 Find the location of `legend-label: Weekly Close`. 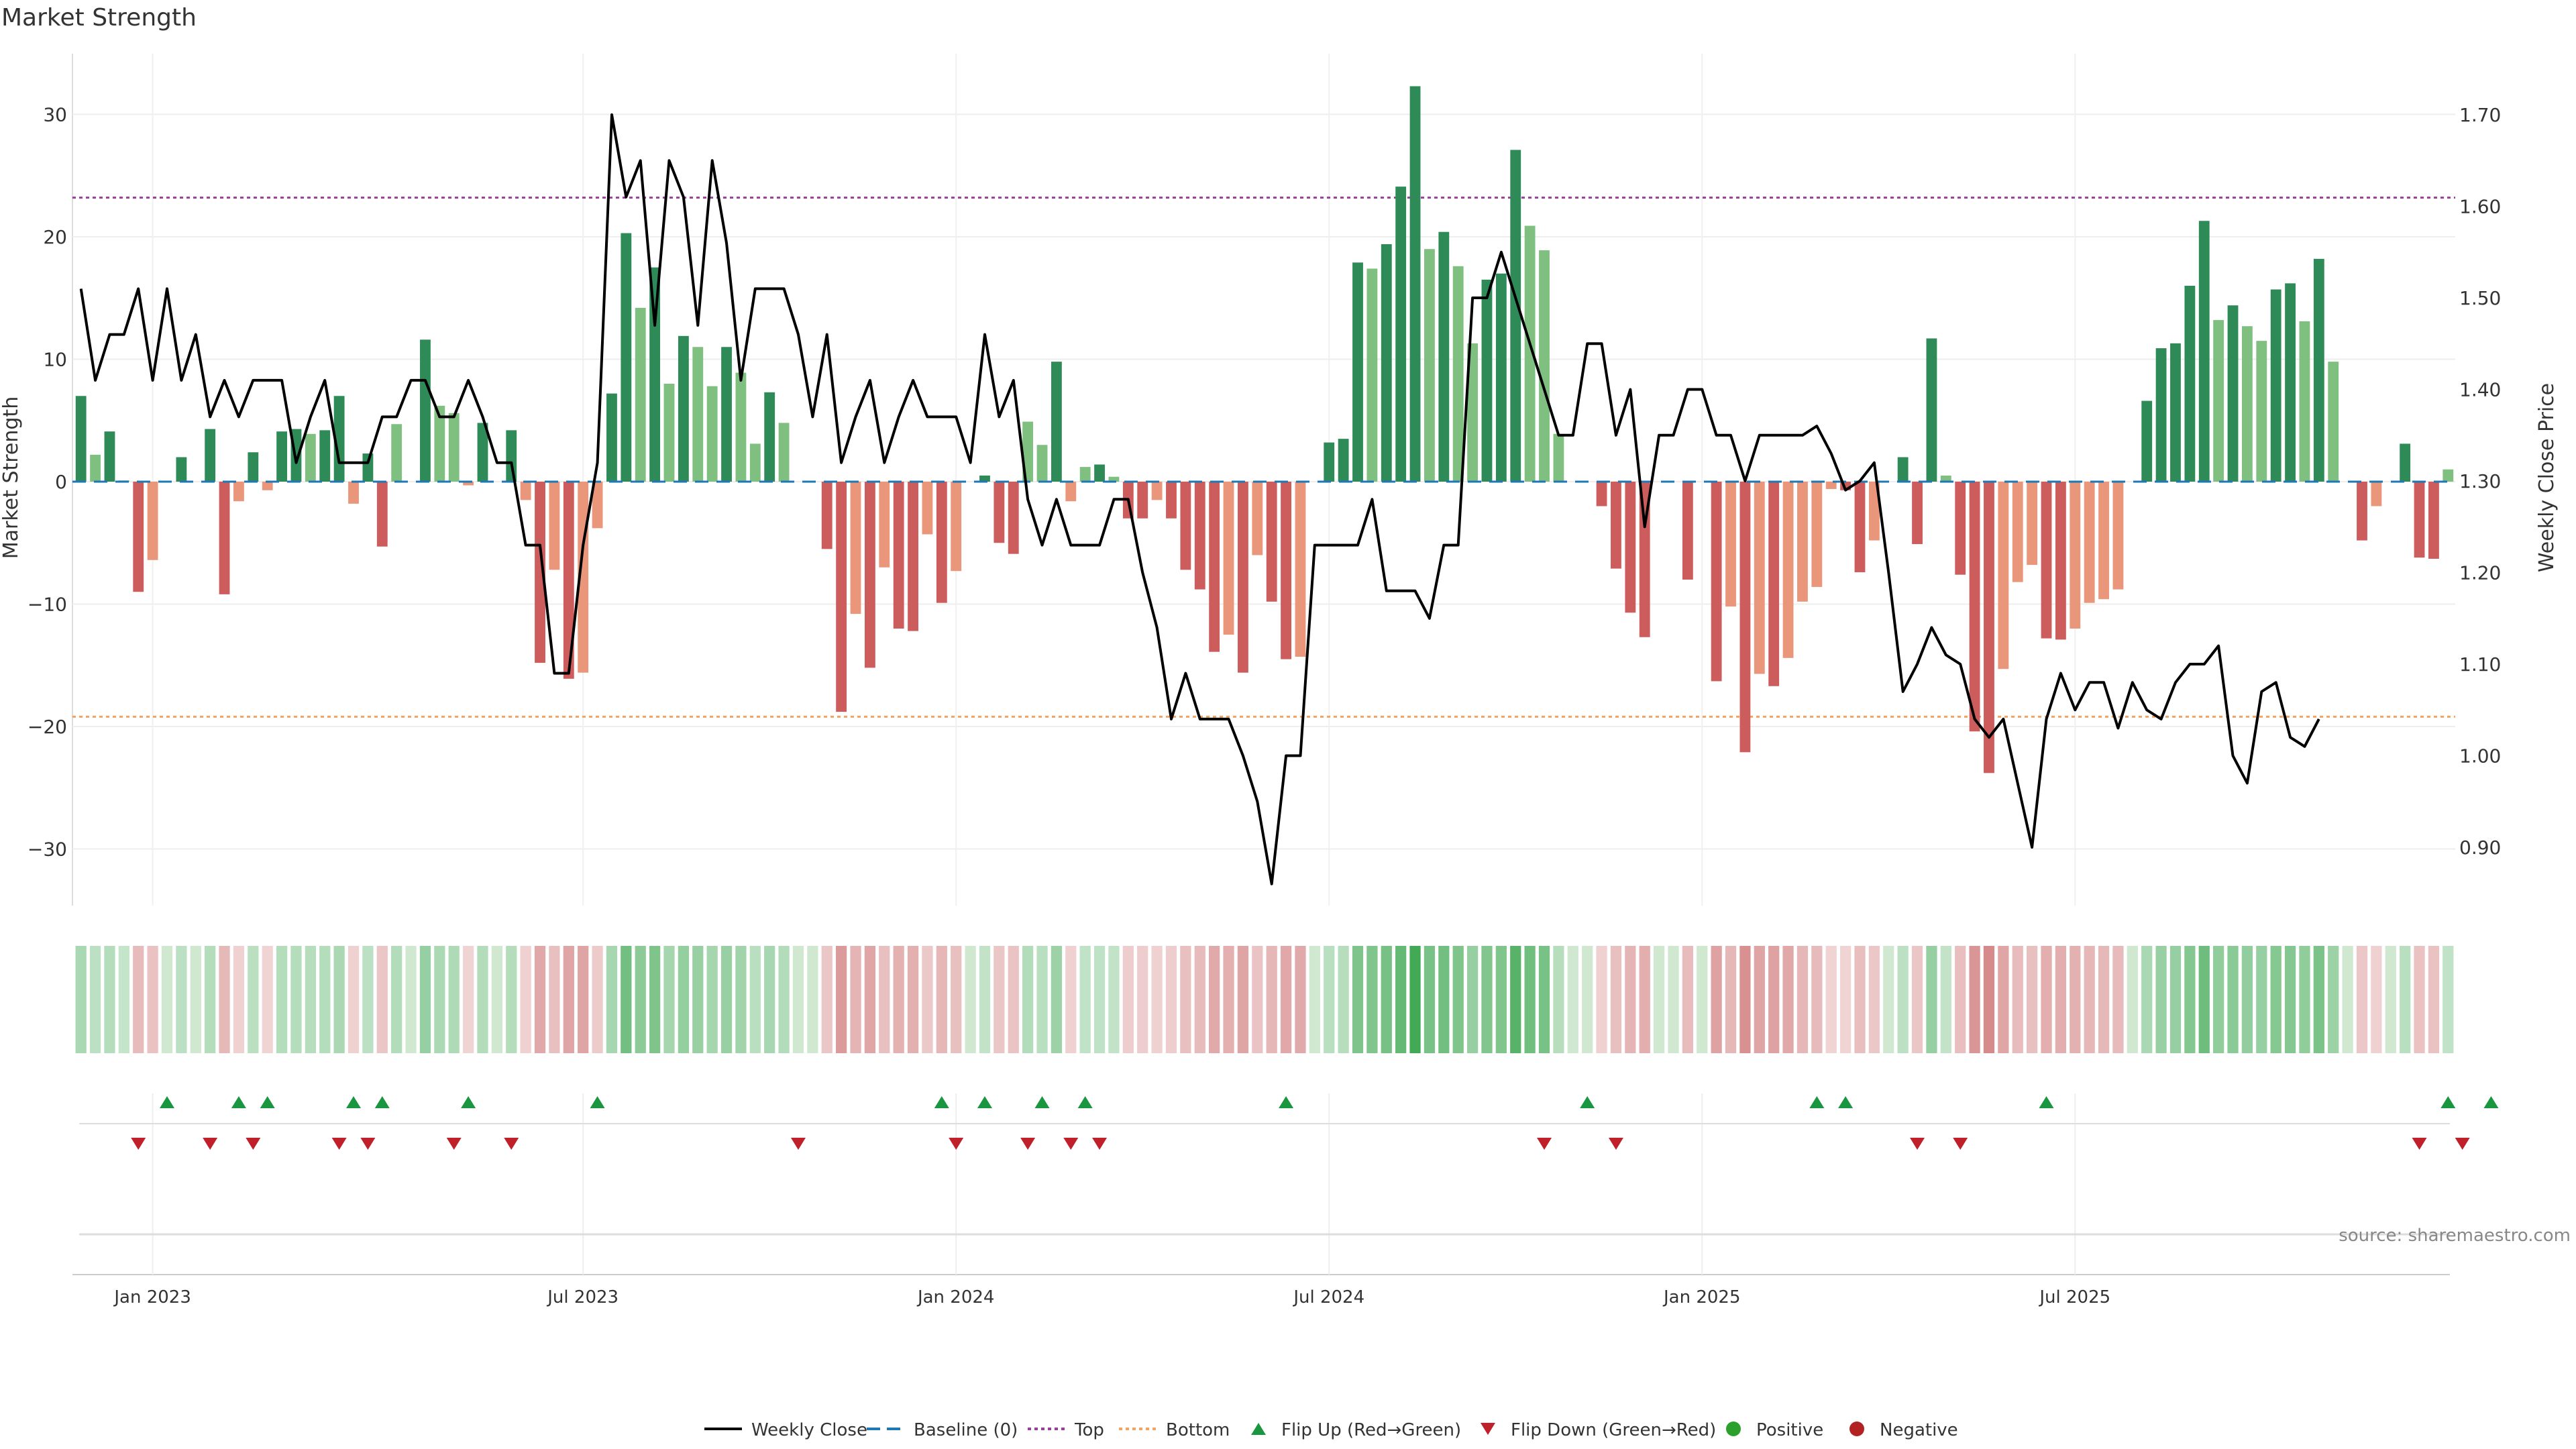

legend-label: Weekly Close is located at coordinates (809, 1430).